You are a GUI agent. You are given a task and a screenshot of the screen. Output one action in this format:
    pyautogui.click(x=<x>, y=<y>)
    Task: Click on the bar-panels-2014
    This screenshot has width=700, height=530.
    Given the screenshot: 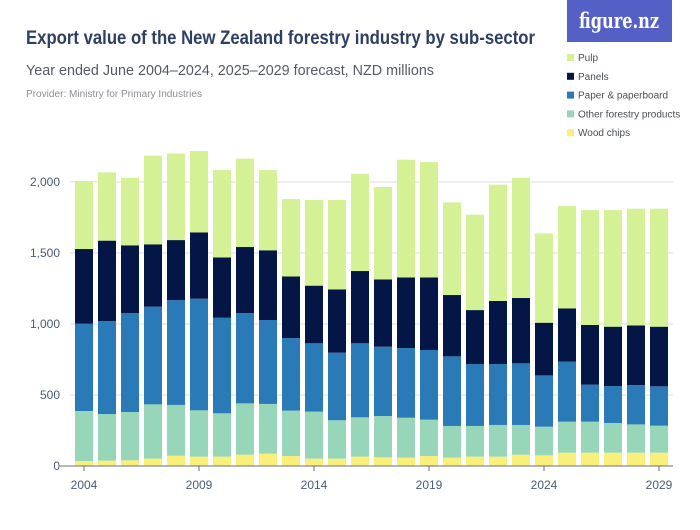 What is the action you would take?
    pyautogui.click(x=314, y=314)
    